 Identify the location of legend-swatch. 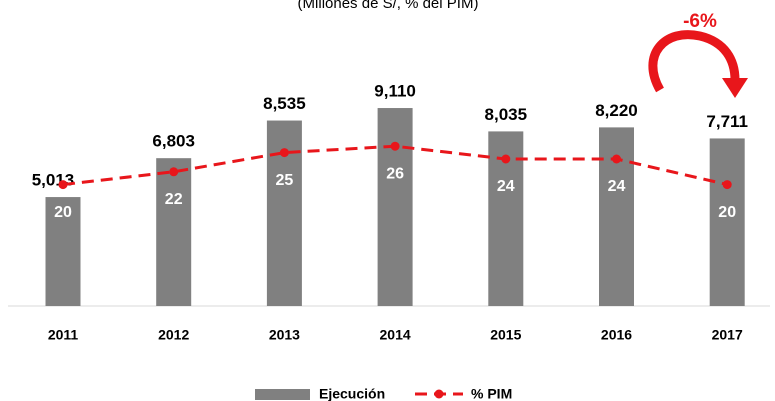
(282, 394).